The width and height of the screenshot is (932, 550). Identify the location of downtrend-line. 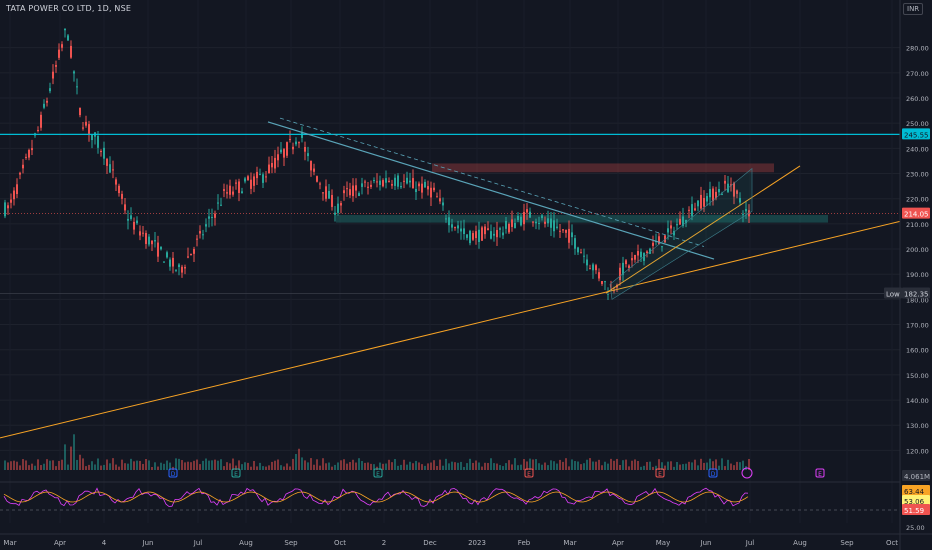
(491, 190).